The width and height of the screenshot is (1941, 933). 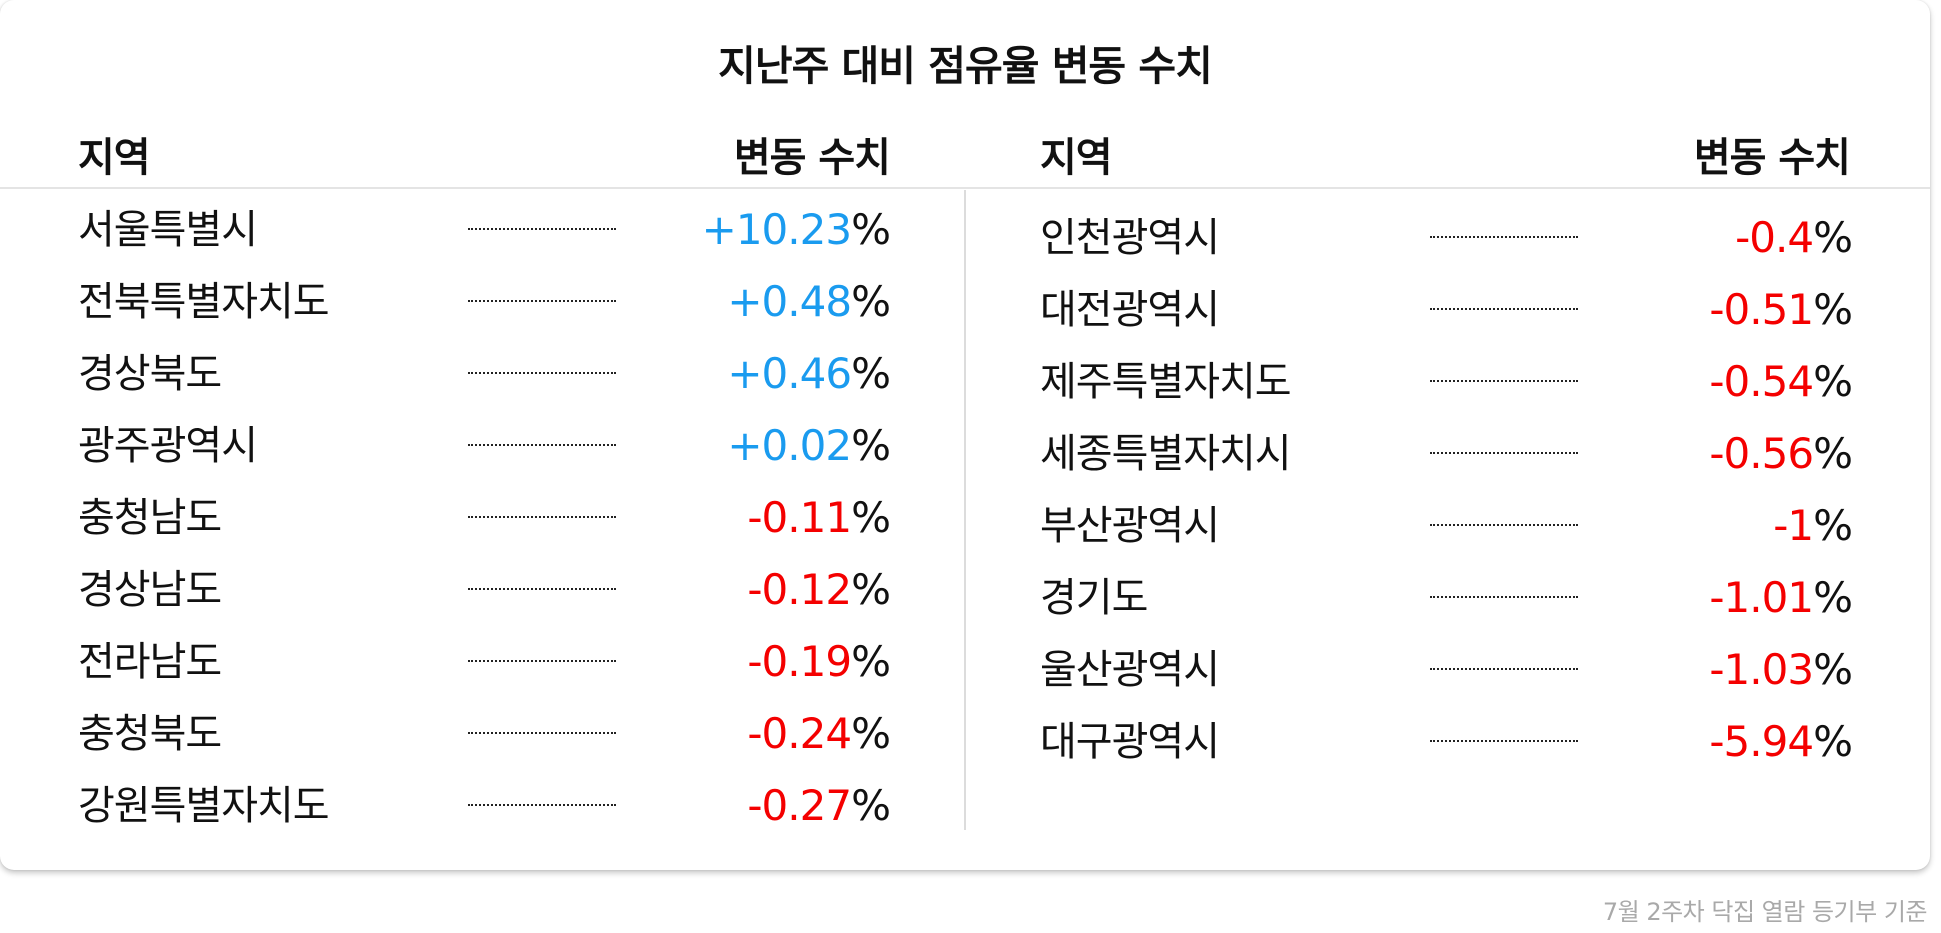 I want to click on change-number: -0.12, so click(x=799, y=589).